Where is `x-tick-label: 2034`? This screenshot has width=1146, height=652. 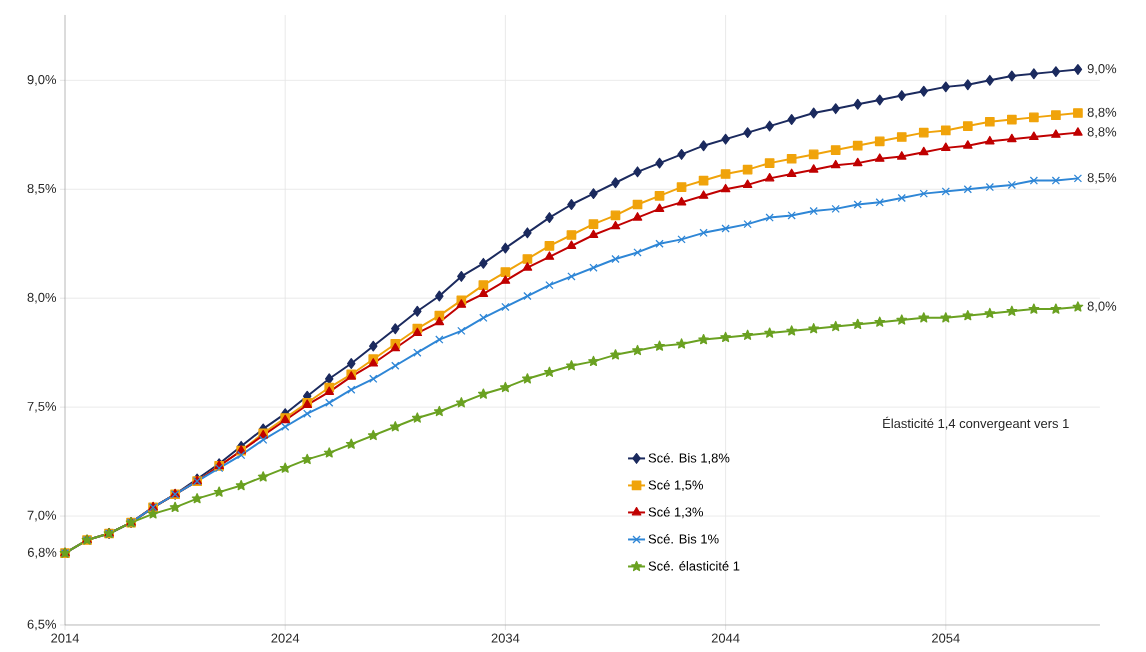
x-tick-label: 2034 is located at coordinates (505, 638).